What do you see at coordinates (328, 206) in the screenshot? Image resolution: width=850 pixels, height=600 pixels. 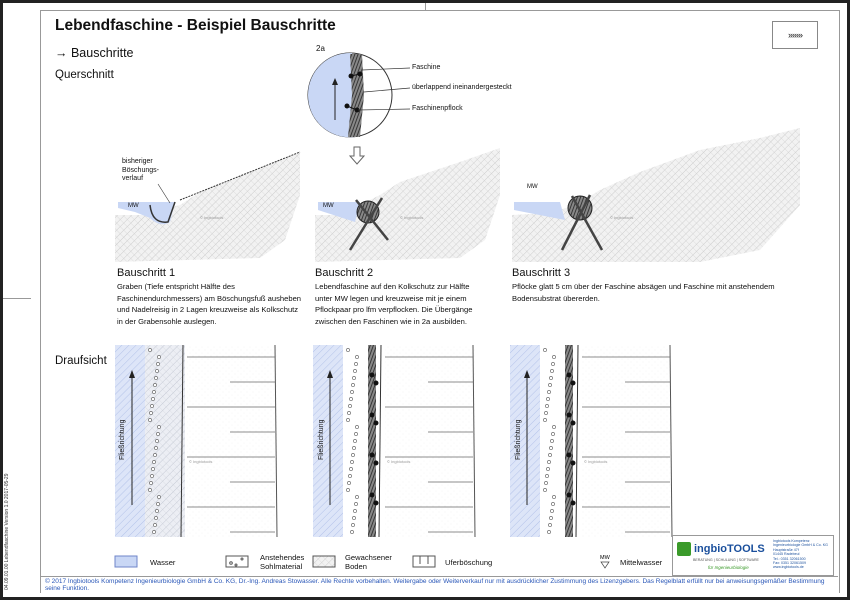 I see `mw-label-2: MW` at bounding box center [328, 206].